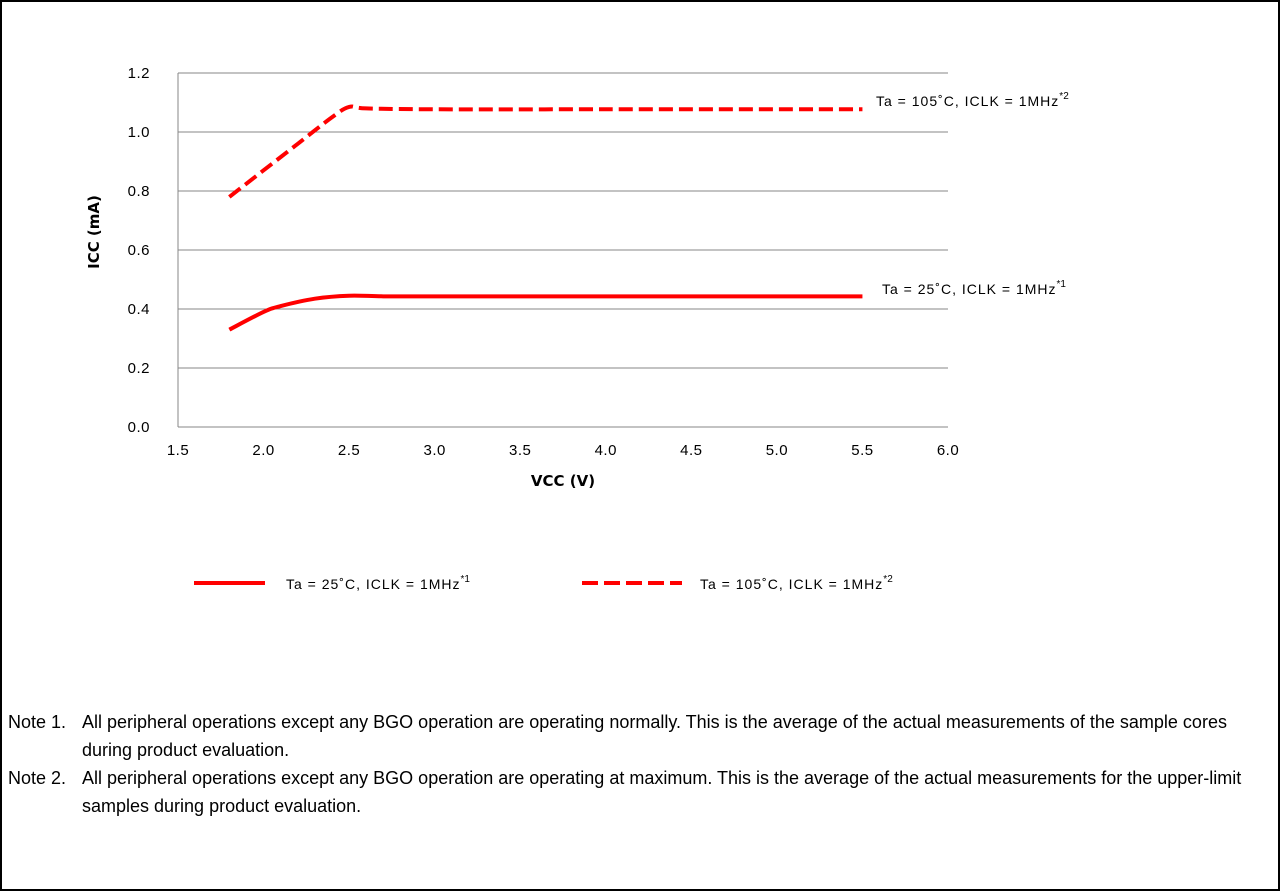  I want to click on x-tick-label: 3.0, so click(434, 450).